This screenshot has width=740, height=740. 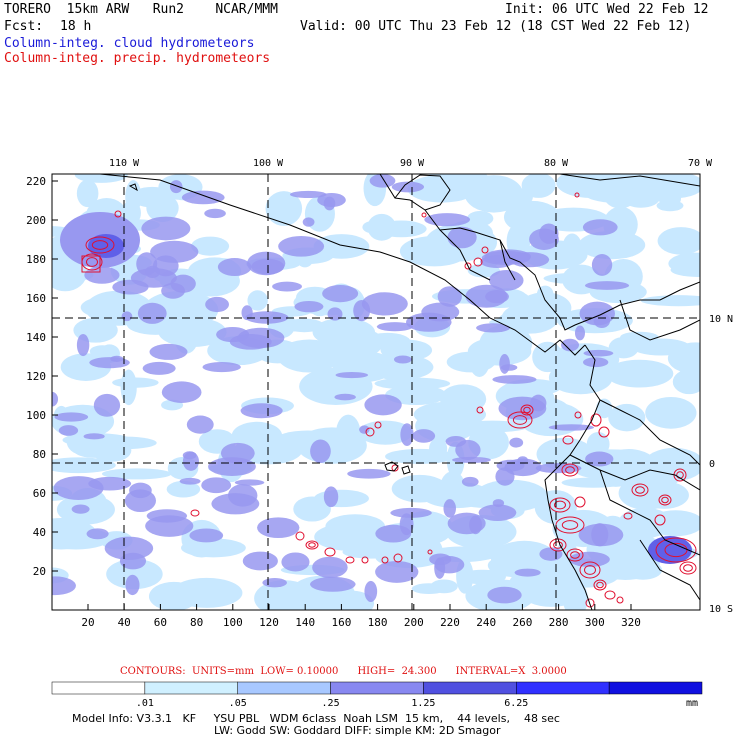 What do you see at coordinates (522, 622) in the screenshot?
I see `x-tick-label: 260` at bounding box center [522, 622].